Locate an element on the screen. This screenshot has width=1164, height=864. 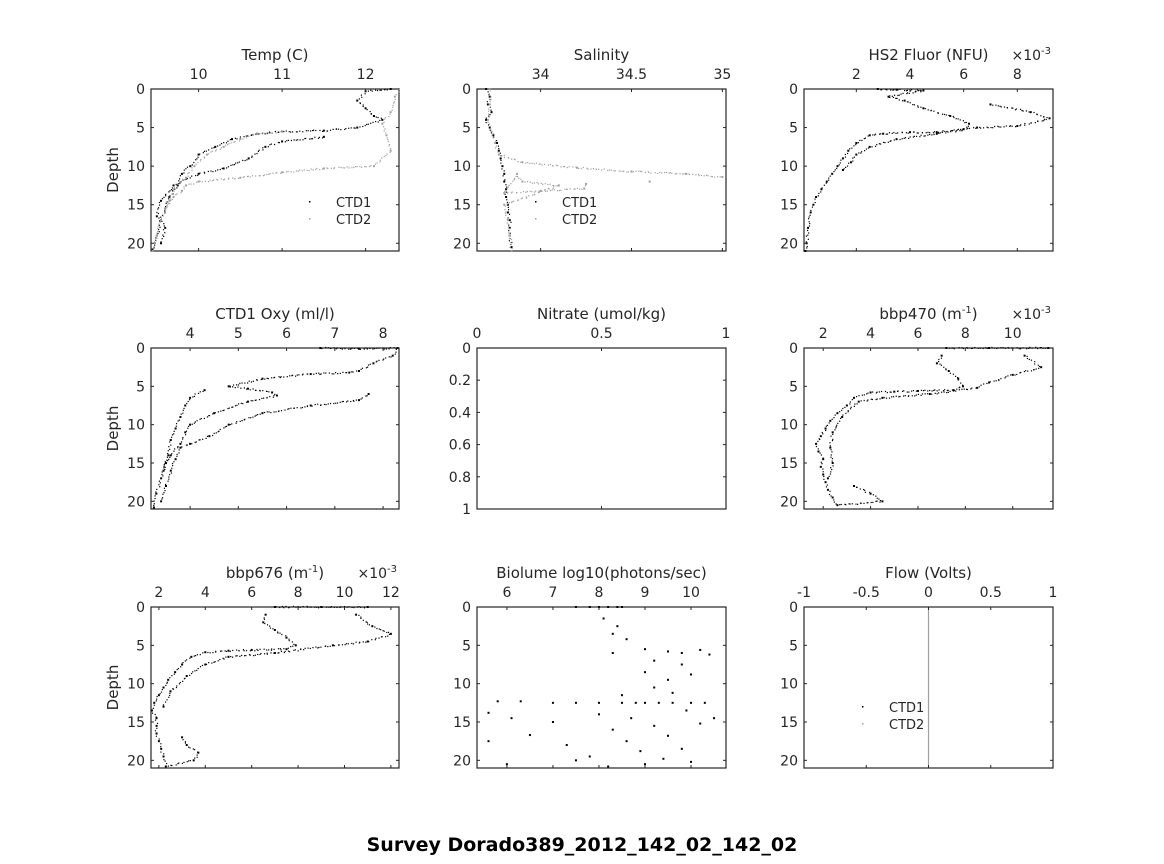
panel-title: HS2 Fluor (NFU) is located at coordinates (928, 55).